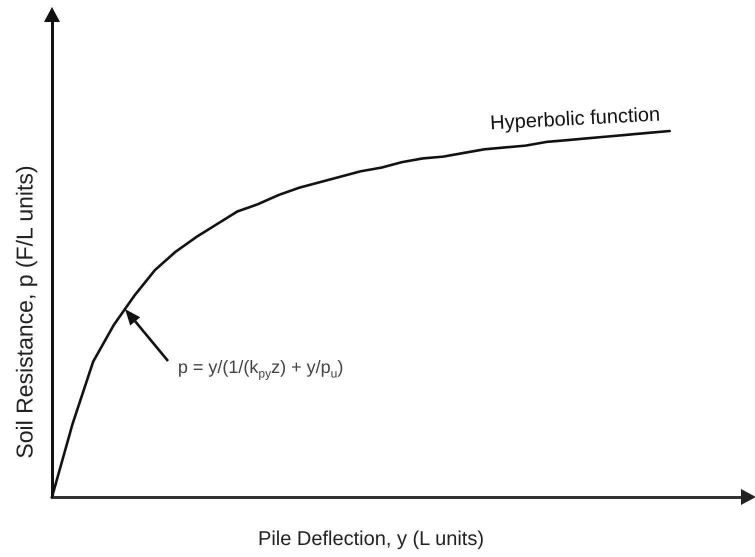 The image size is (755, 557). I want to click on x-axis-title: Pile Deflection, y (L units), so click(371, 539).